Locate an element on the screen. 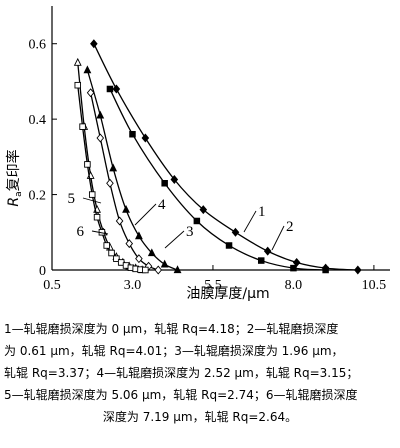  series-callouts: 1 2 3 4 5 6 is located at coordinates (181, 221).